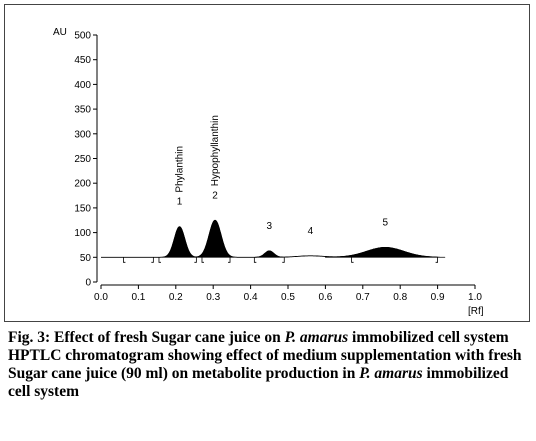 The height and width of the screenshot is (441, 536). I want to click on y-tick-label: 150, so click(82, 208).